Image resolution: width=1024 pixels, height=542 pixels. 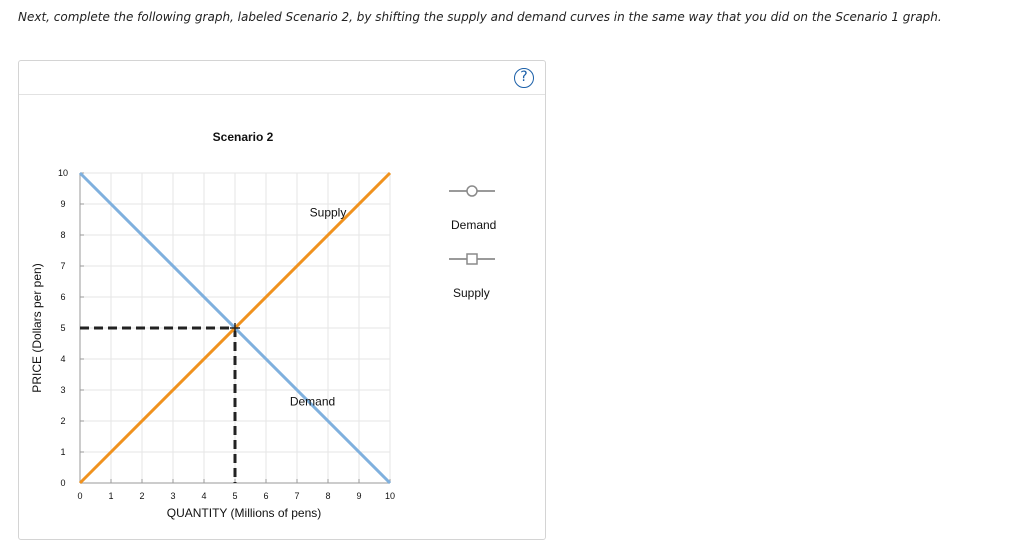 I want to click on x-tick-label-3: 3, so click(x=172, y=496).